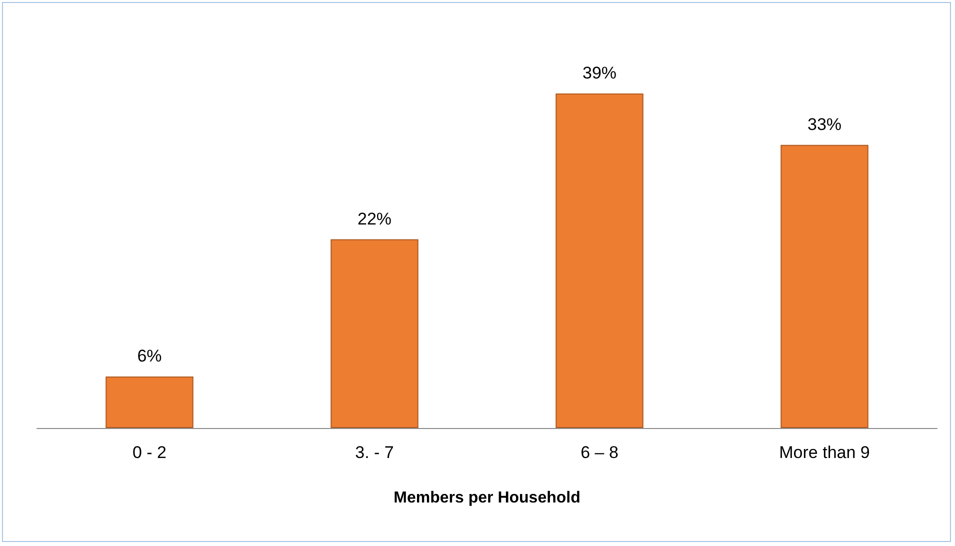 This screenshot has height=546, width=955. I want to click on data-label: 33%, so click(824, 124).